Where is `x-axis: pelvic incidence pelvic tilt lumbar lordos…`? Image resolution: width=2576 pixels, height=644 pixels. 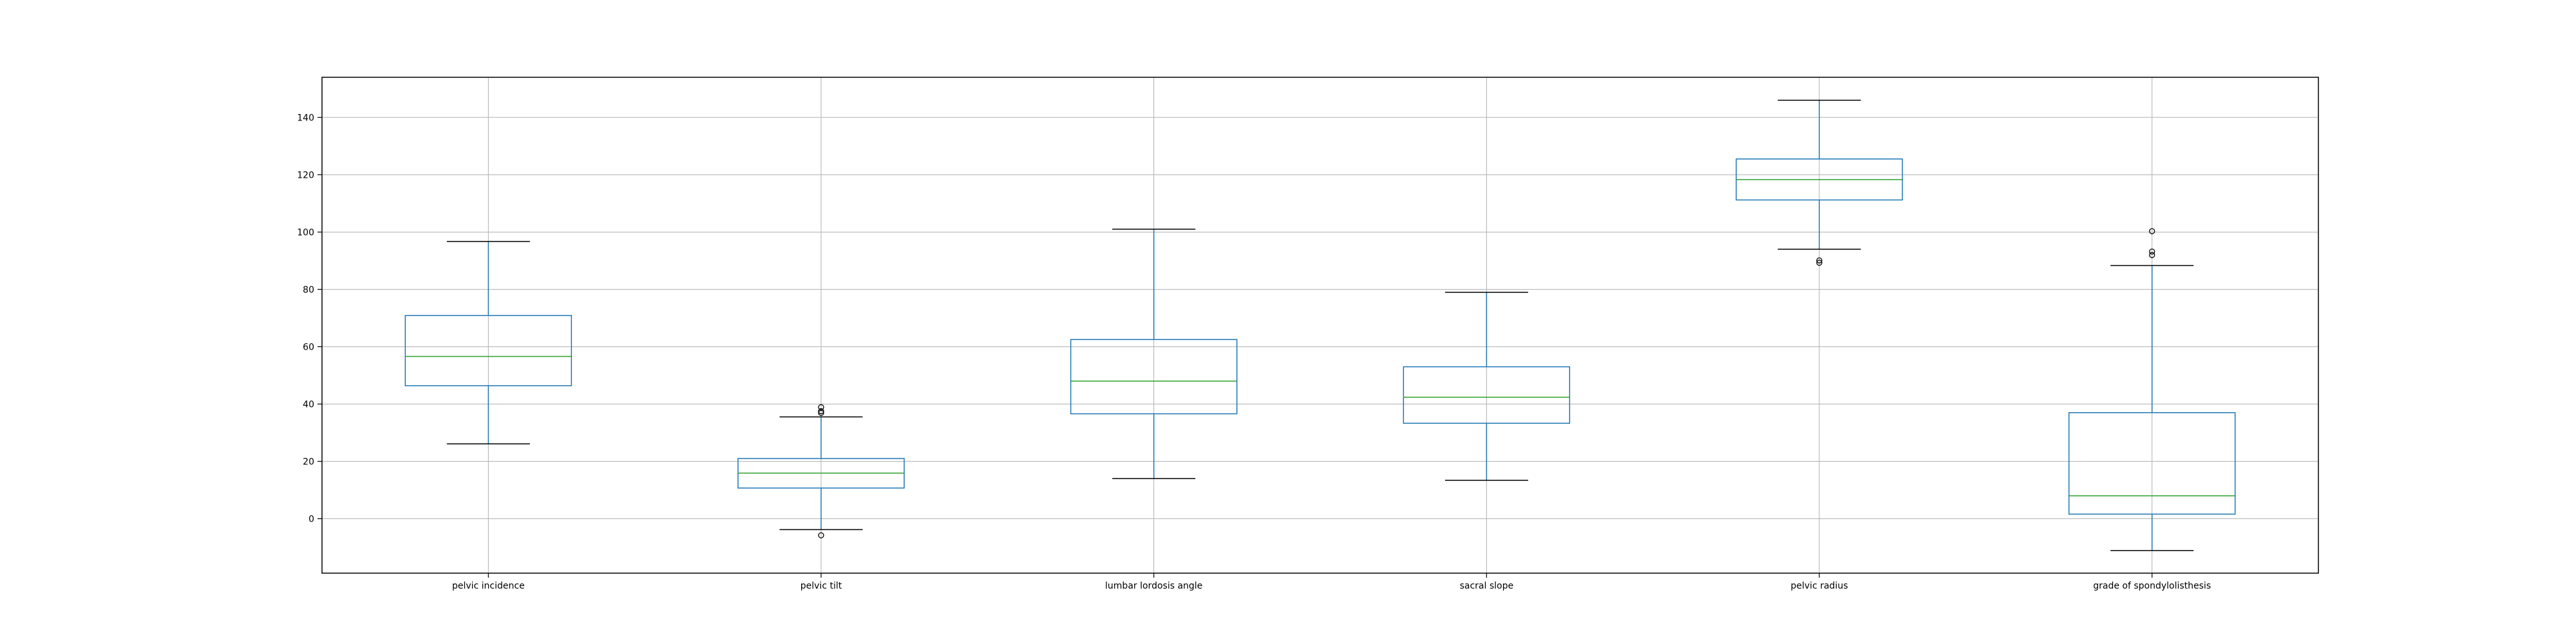 x-axis: pelvic incidence pelvic tilt lumbar lordos… is located at coordinates (1331, 582).